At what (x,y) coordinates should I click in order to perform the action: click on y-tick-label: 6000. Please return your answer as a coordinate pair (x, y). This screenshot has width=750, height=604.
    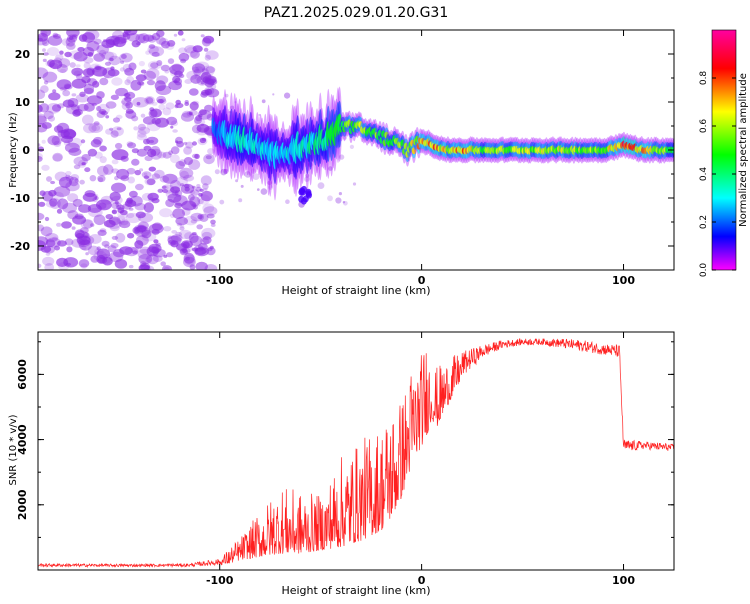
    Looking at the image, I should click on (22, 374).